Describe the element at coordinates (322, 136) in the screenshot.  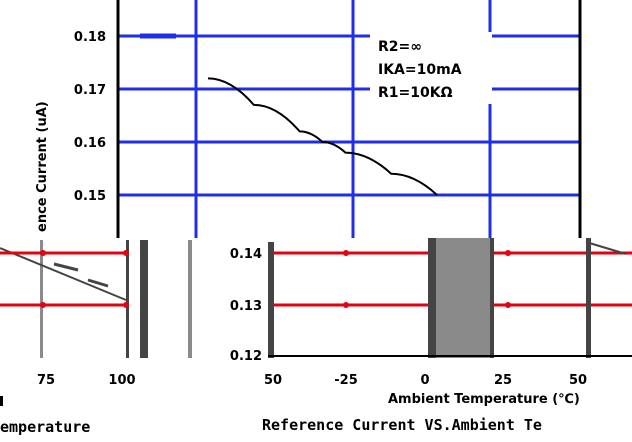
I see `series-curve` at that location.